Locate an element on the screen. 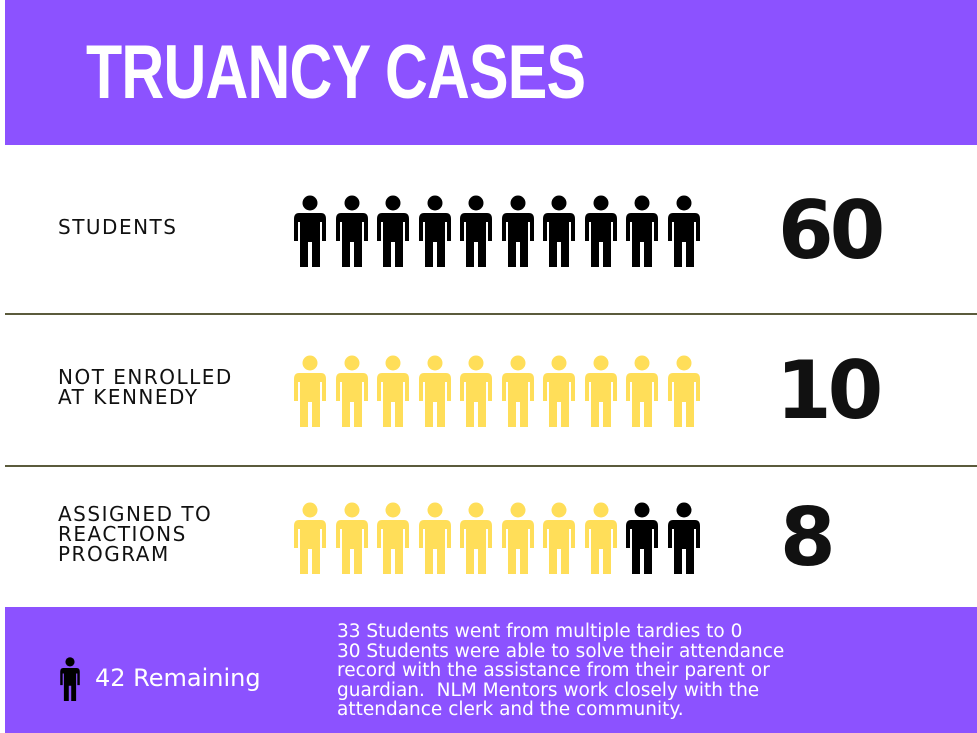  remaining: 42 Remaining is located at coordinates (178, 678).